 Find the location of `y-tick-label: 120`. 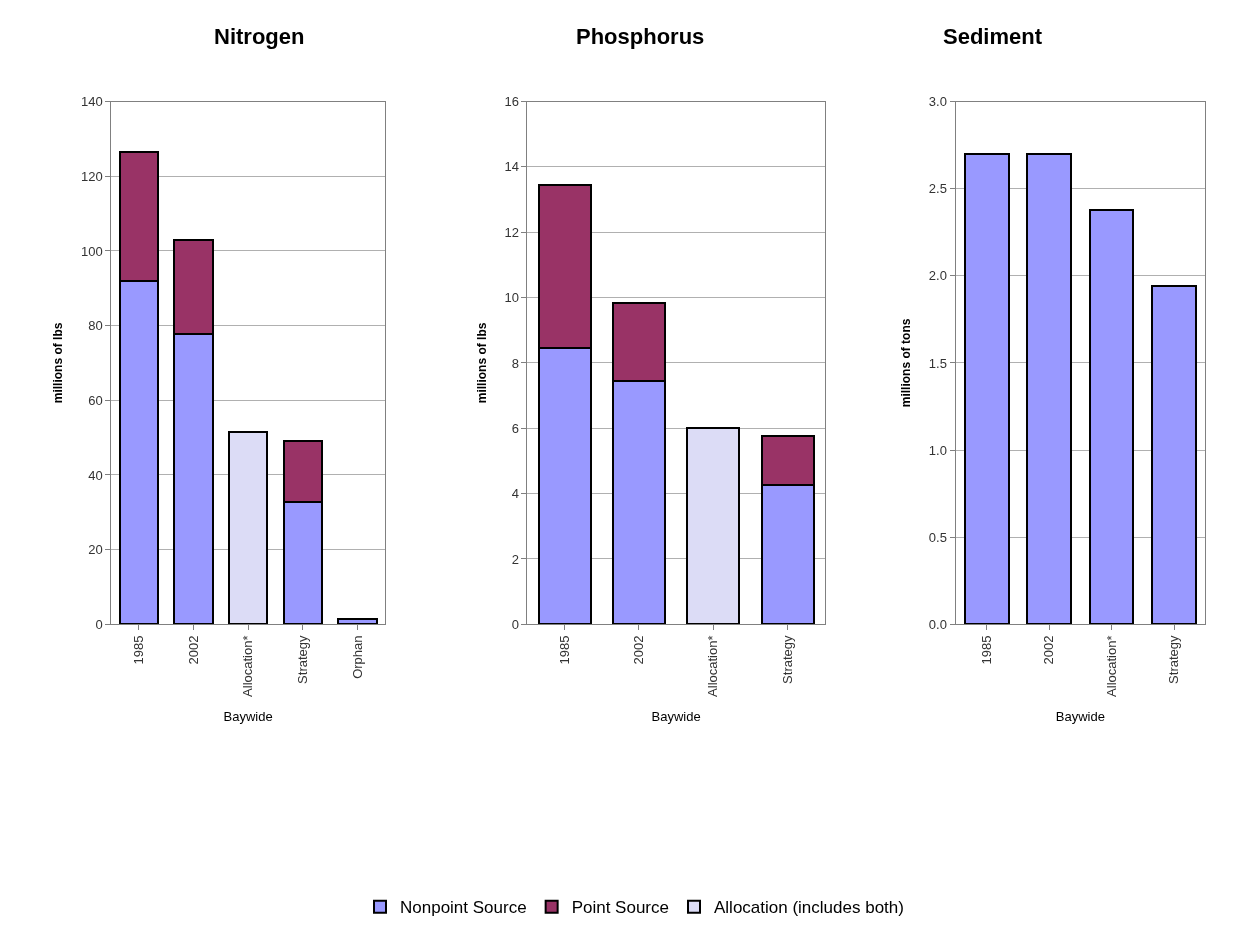

y-tick-label: 120 is located at coordinates (92, 176).